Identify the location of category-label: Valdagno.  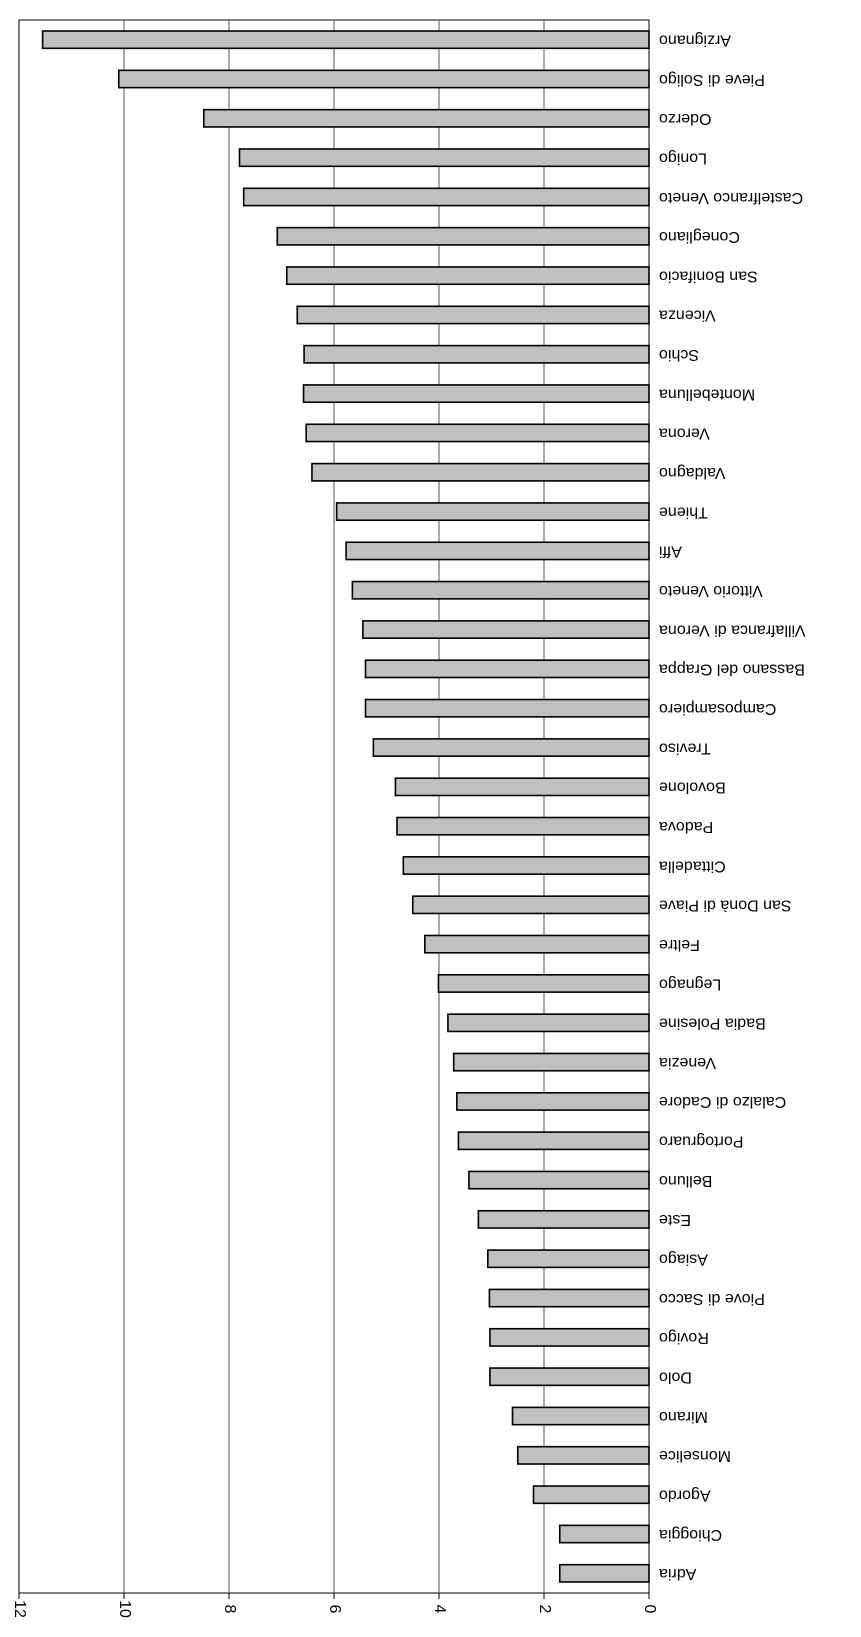
(692, 472).